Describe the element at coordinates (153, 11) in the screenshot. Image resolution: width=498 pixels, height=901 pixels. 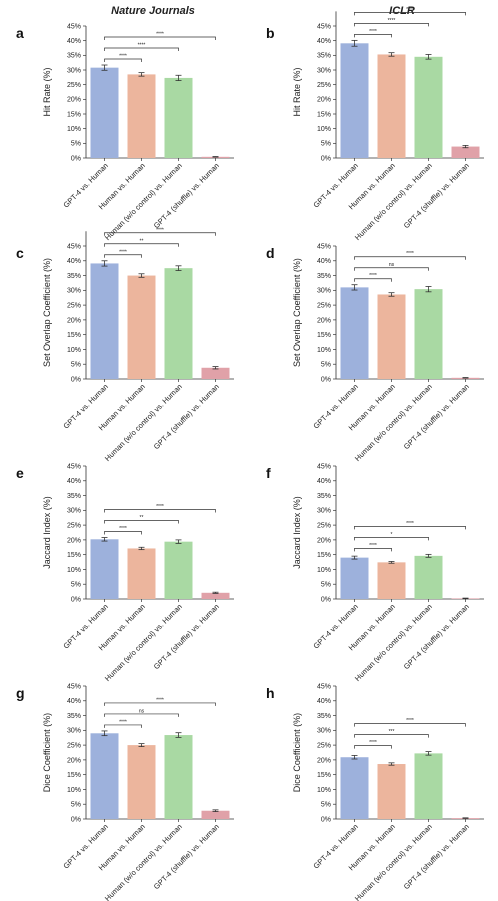
I see `column-title-nature: Nature Journals` at that location.